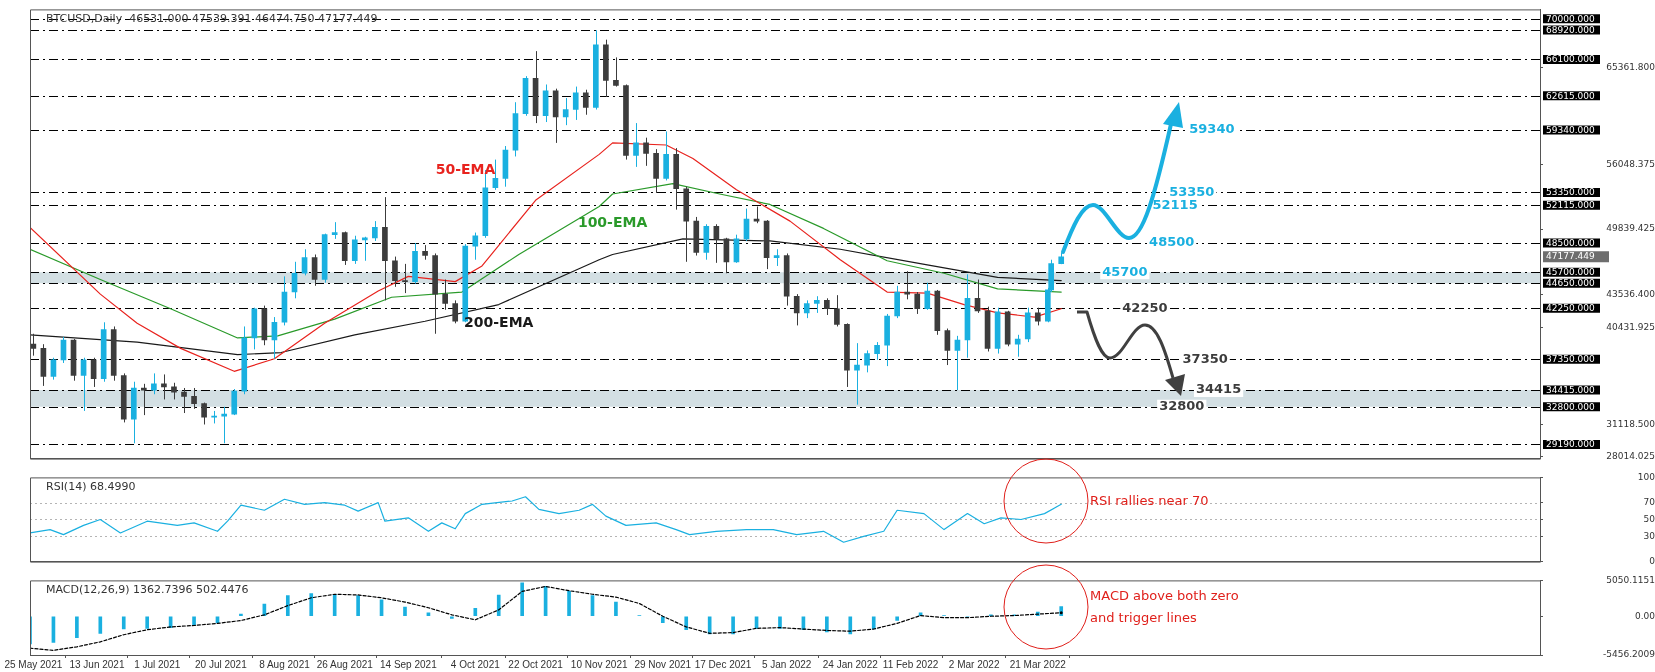  Describe the element at coordinates (1630, 579) in the screenshot. I see `y-tick-label: 5050.1151` at that location.